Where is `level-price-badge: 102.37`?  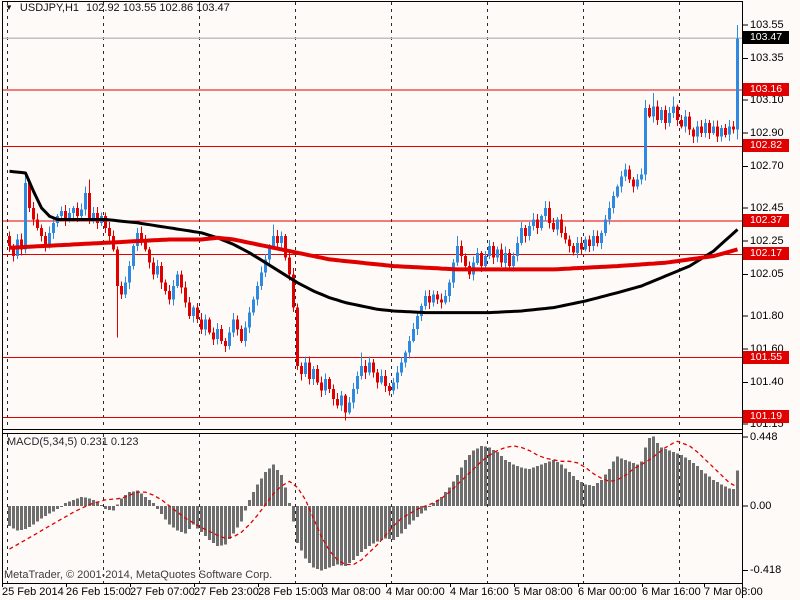
level-price-badge: 102.37 is located at coordinates (766, 220).